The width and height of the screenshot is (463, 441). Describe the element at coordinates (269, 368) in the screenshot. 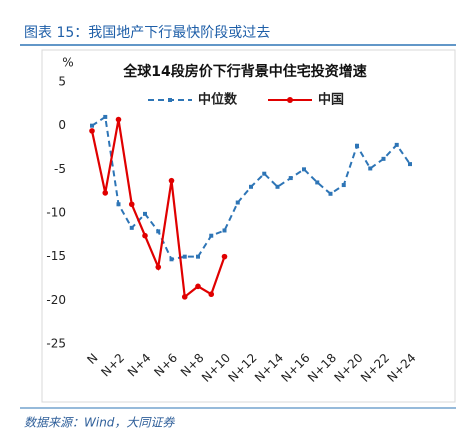

I see `x-tick-label: N+14` at that location.